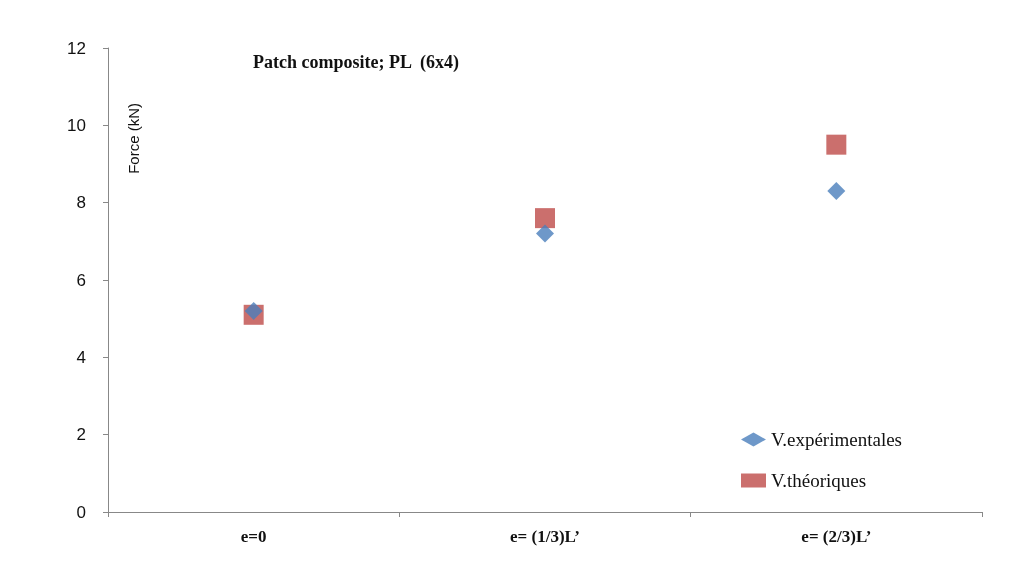 The width and height of the screenshot is (1035, 583). Describe the element at coordinates (818, 480) in the screenshot. I see `legend-label: V.théoriques` at that location.